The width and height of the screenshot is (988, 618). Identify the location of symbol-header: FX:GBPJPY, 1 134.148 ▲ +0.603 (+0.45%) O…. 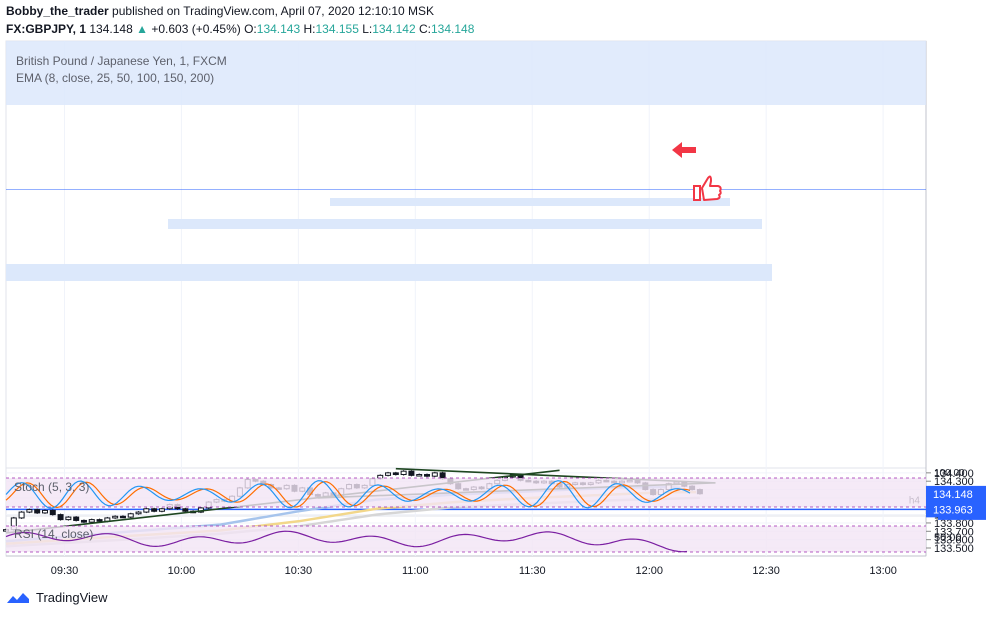
(240, 29).